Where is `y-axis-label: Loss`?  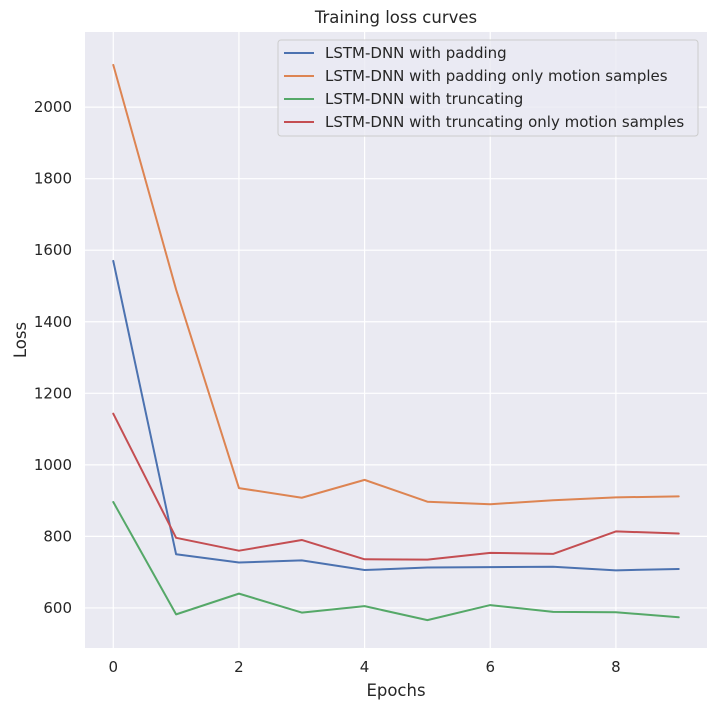 y-axis-label: Loss is located at coordinates (20, 340).